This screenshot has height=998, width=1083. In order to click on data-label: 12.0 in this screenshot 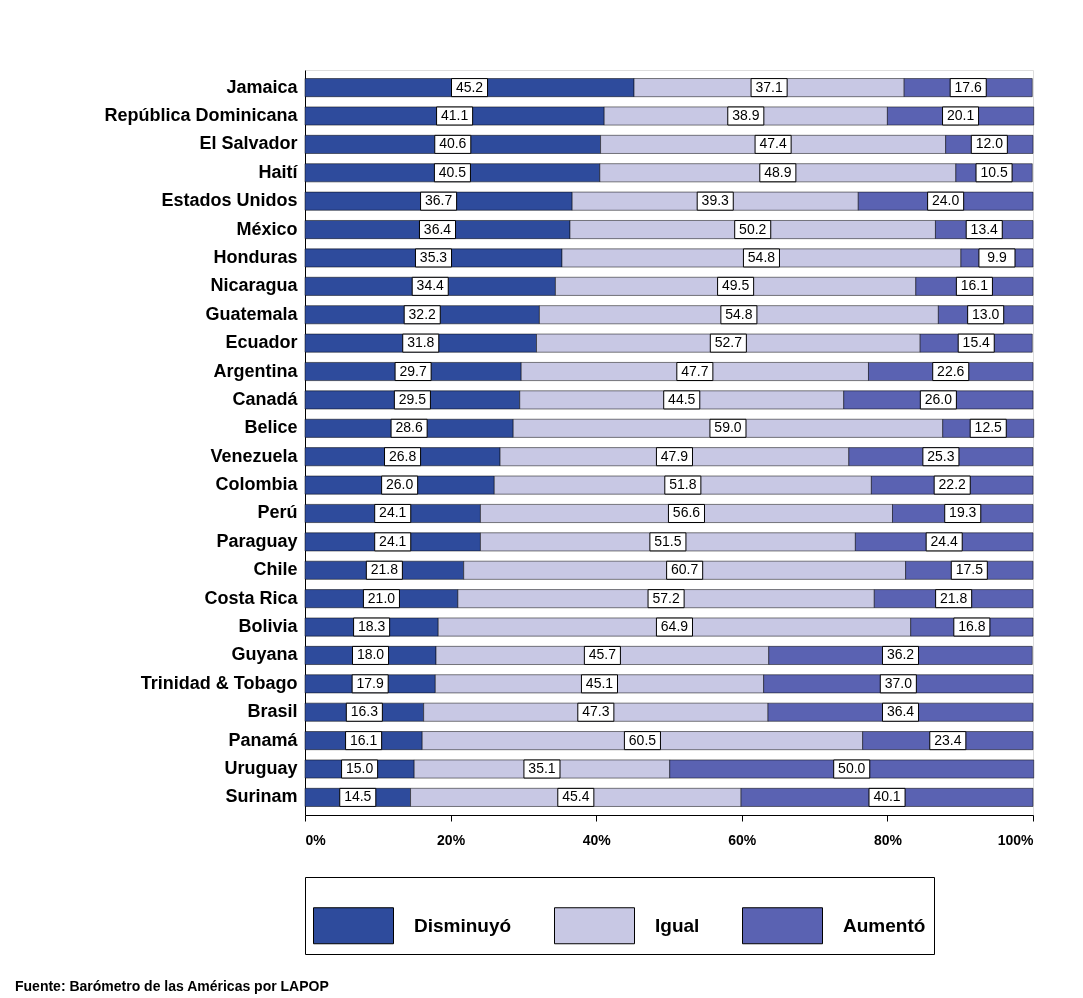, I will do `click(989, 143)`.